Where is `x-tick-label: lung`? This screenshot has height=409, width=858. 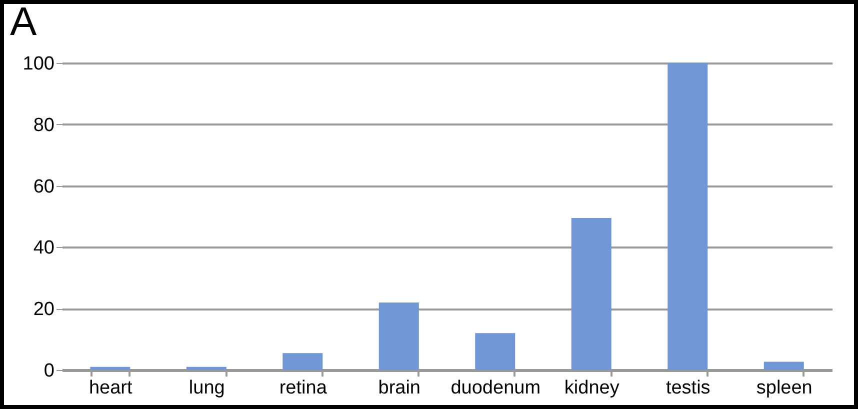 x-tick-label: lung is located at coordinates (206, 388).